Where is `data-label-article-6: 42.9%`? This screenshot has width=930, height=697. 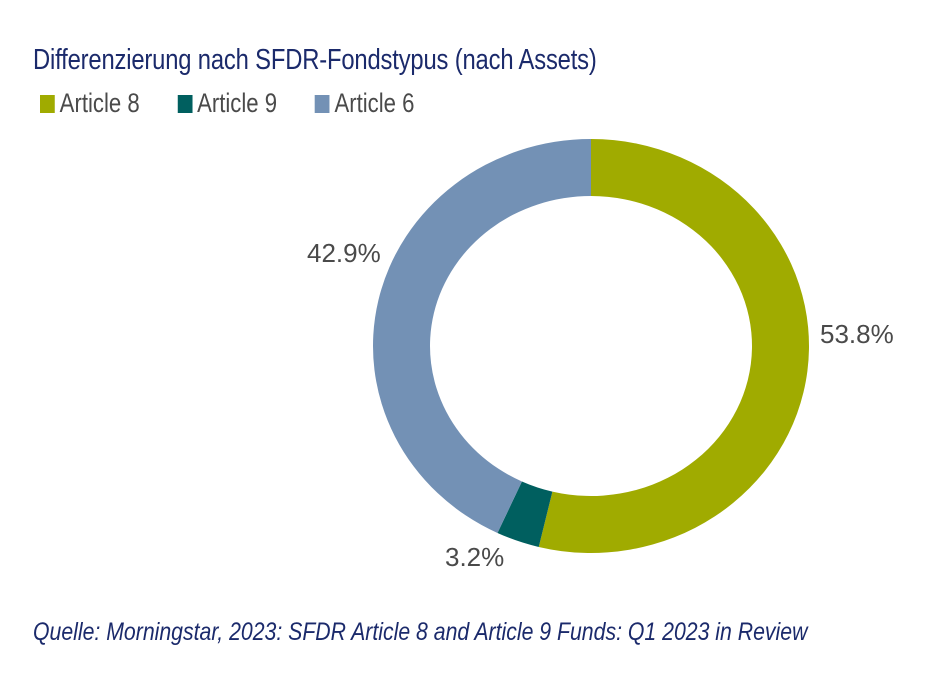
data-label-article-6: 42.9% is located at coordinates (344, 253).